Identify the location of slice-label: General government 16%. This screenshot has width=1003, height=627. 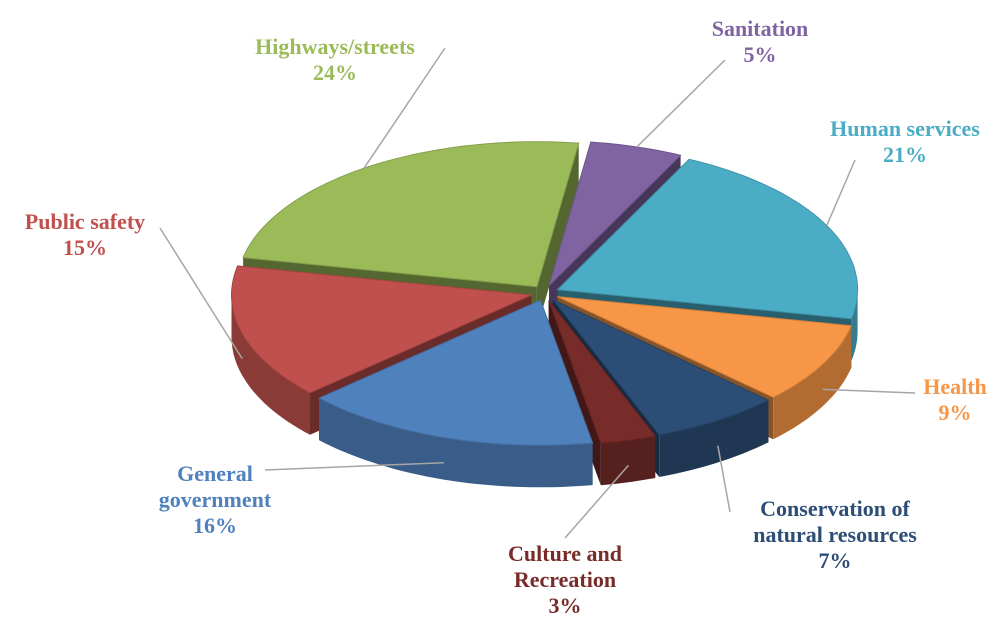
(215, 500).